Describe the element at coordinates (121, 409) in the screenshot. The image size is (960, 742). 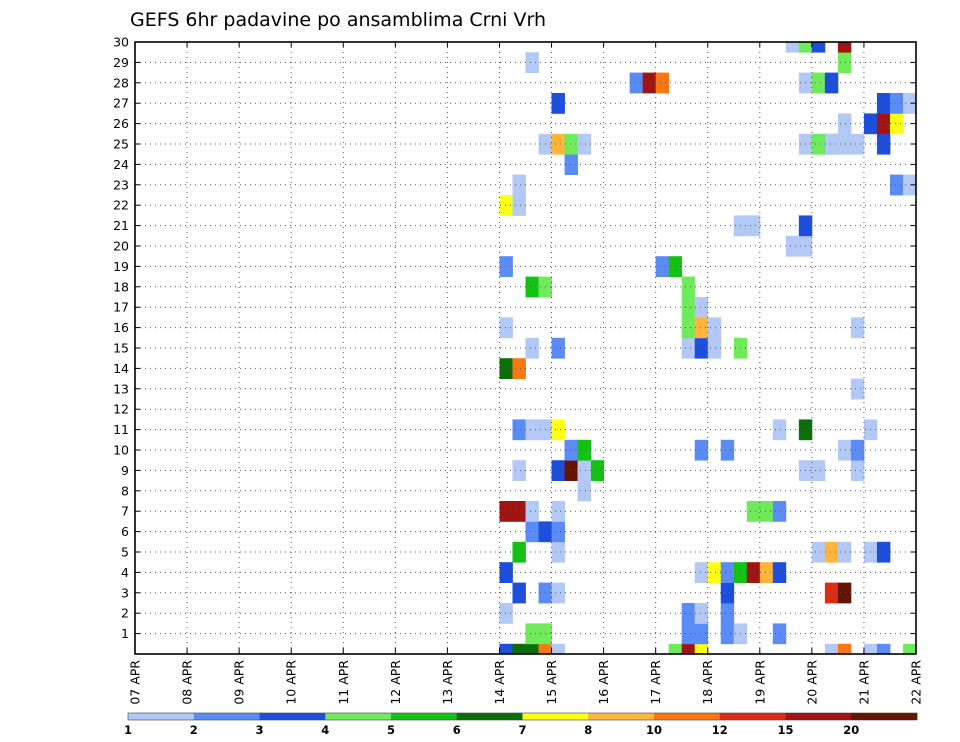
I see `y-tick-label: 12` at that location.